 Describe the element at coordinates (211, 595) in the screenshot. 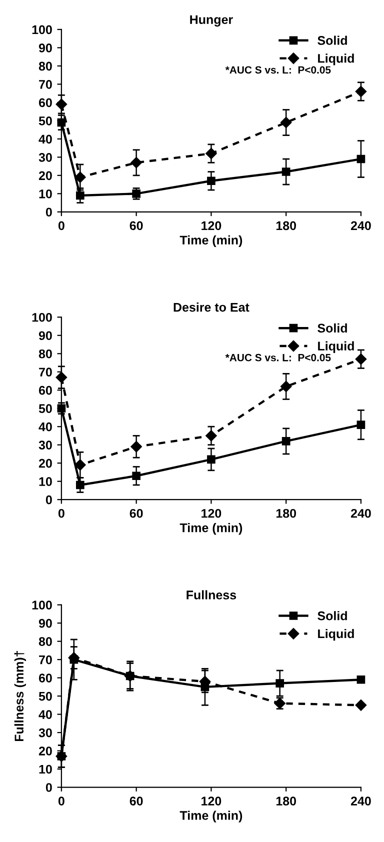

I see `chart-title: Fullness` at that location.